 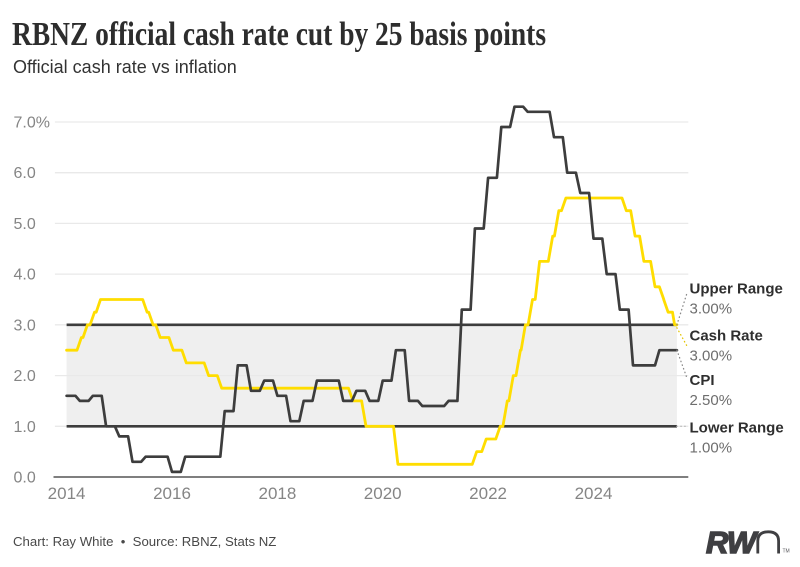 I want to click on svg-text: 1.0, so click(x=25, y=427).